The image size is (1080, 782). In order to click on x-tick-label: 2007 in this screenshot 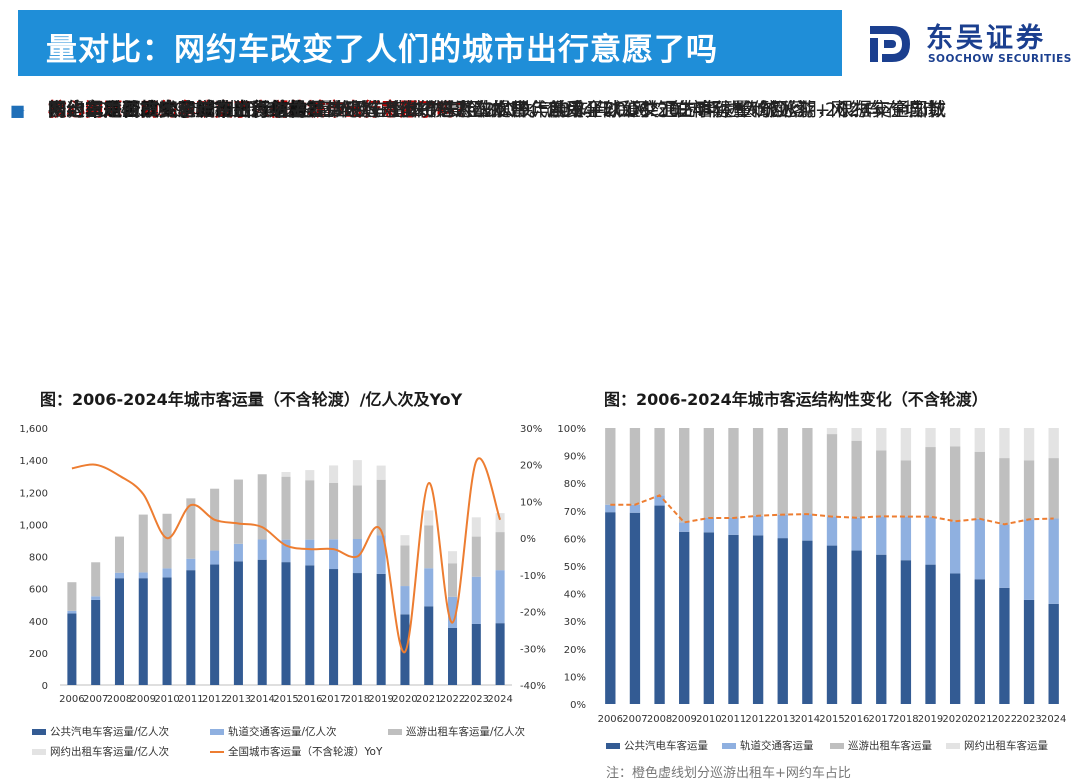, I will do `click(634, 719)`.